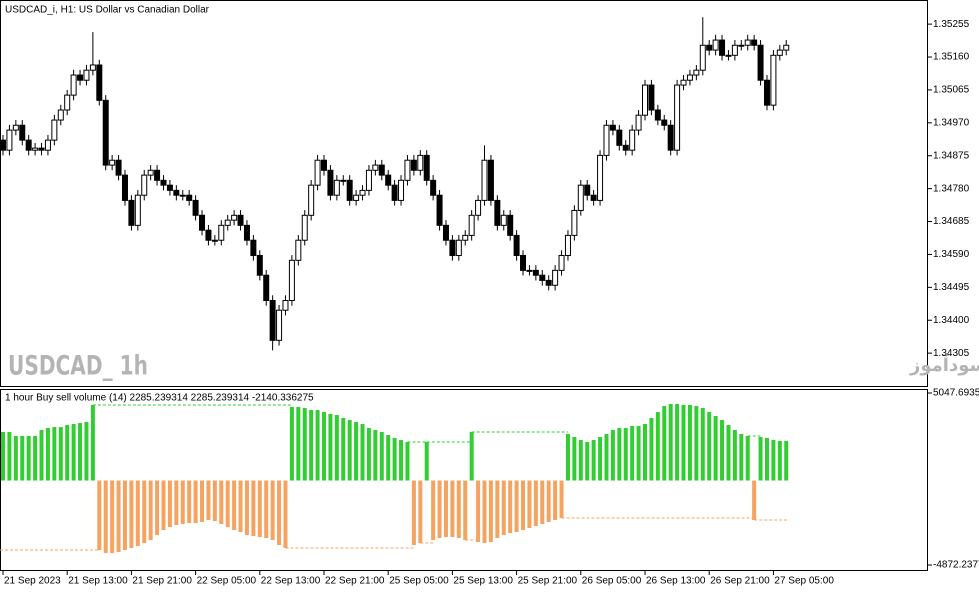  What do you see at coordinates (98, 581) in the screenshot?
I see `x-tick-label: 21 Sep 13:00` at bounding box center [98, 581].